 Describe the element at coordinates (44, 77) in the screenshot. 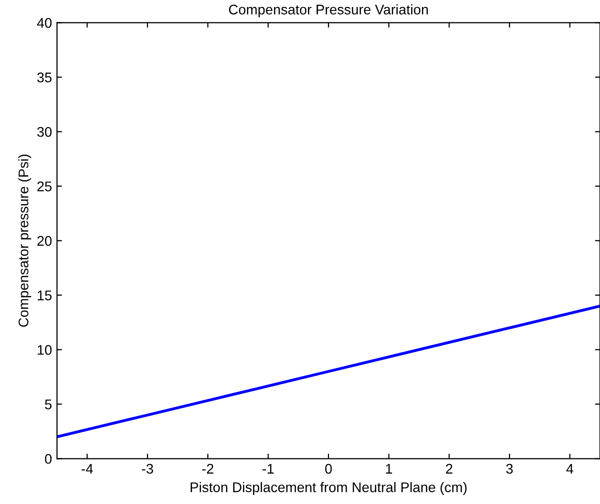

I see `y-tick-label: 35` at that location.